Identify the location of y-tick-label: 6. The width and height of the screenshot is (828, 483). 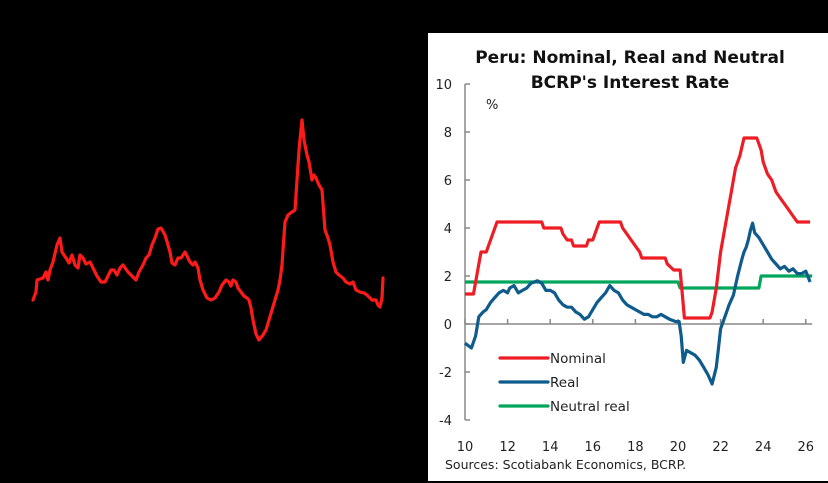
(448, 181).